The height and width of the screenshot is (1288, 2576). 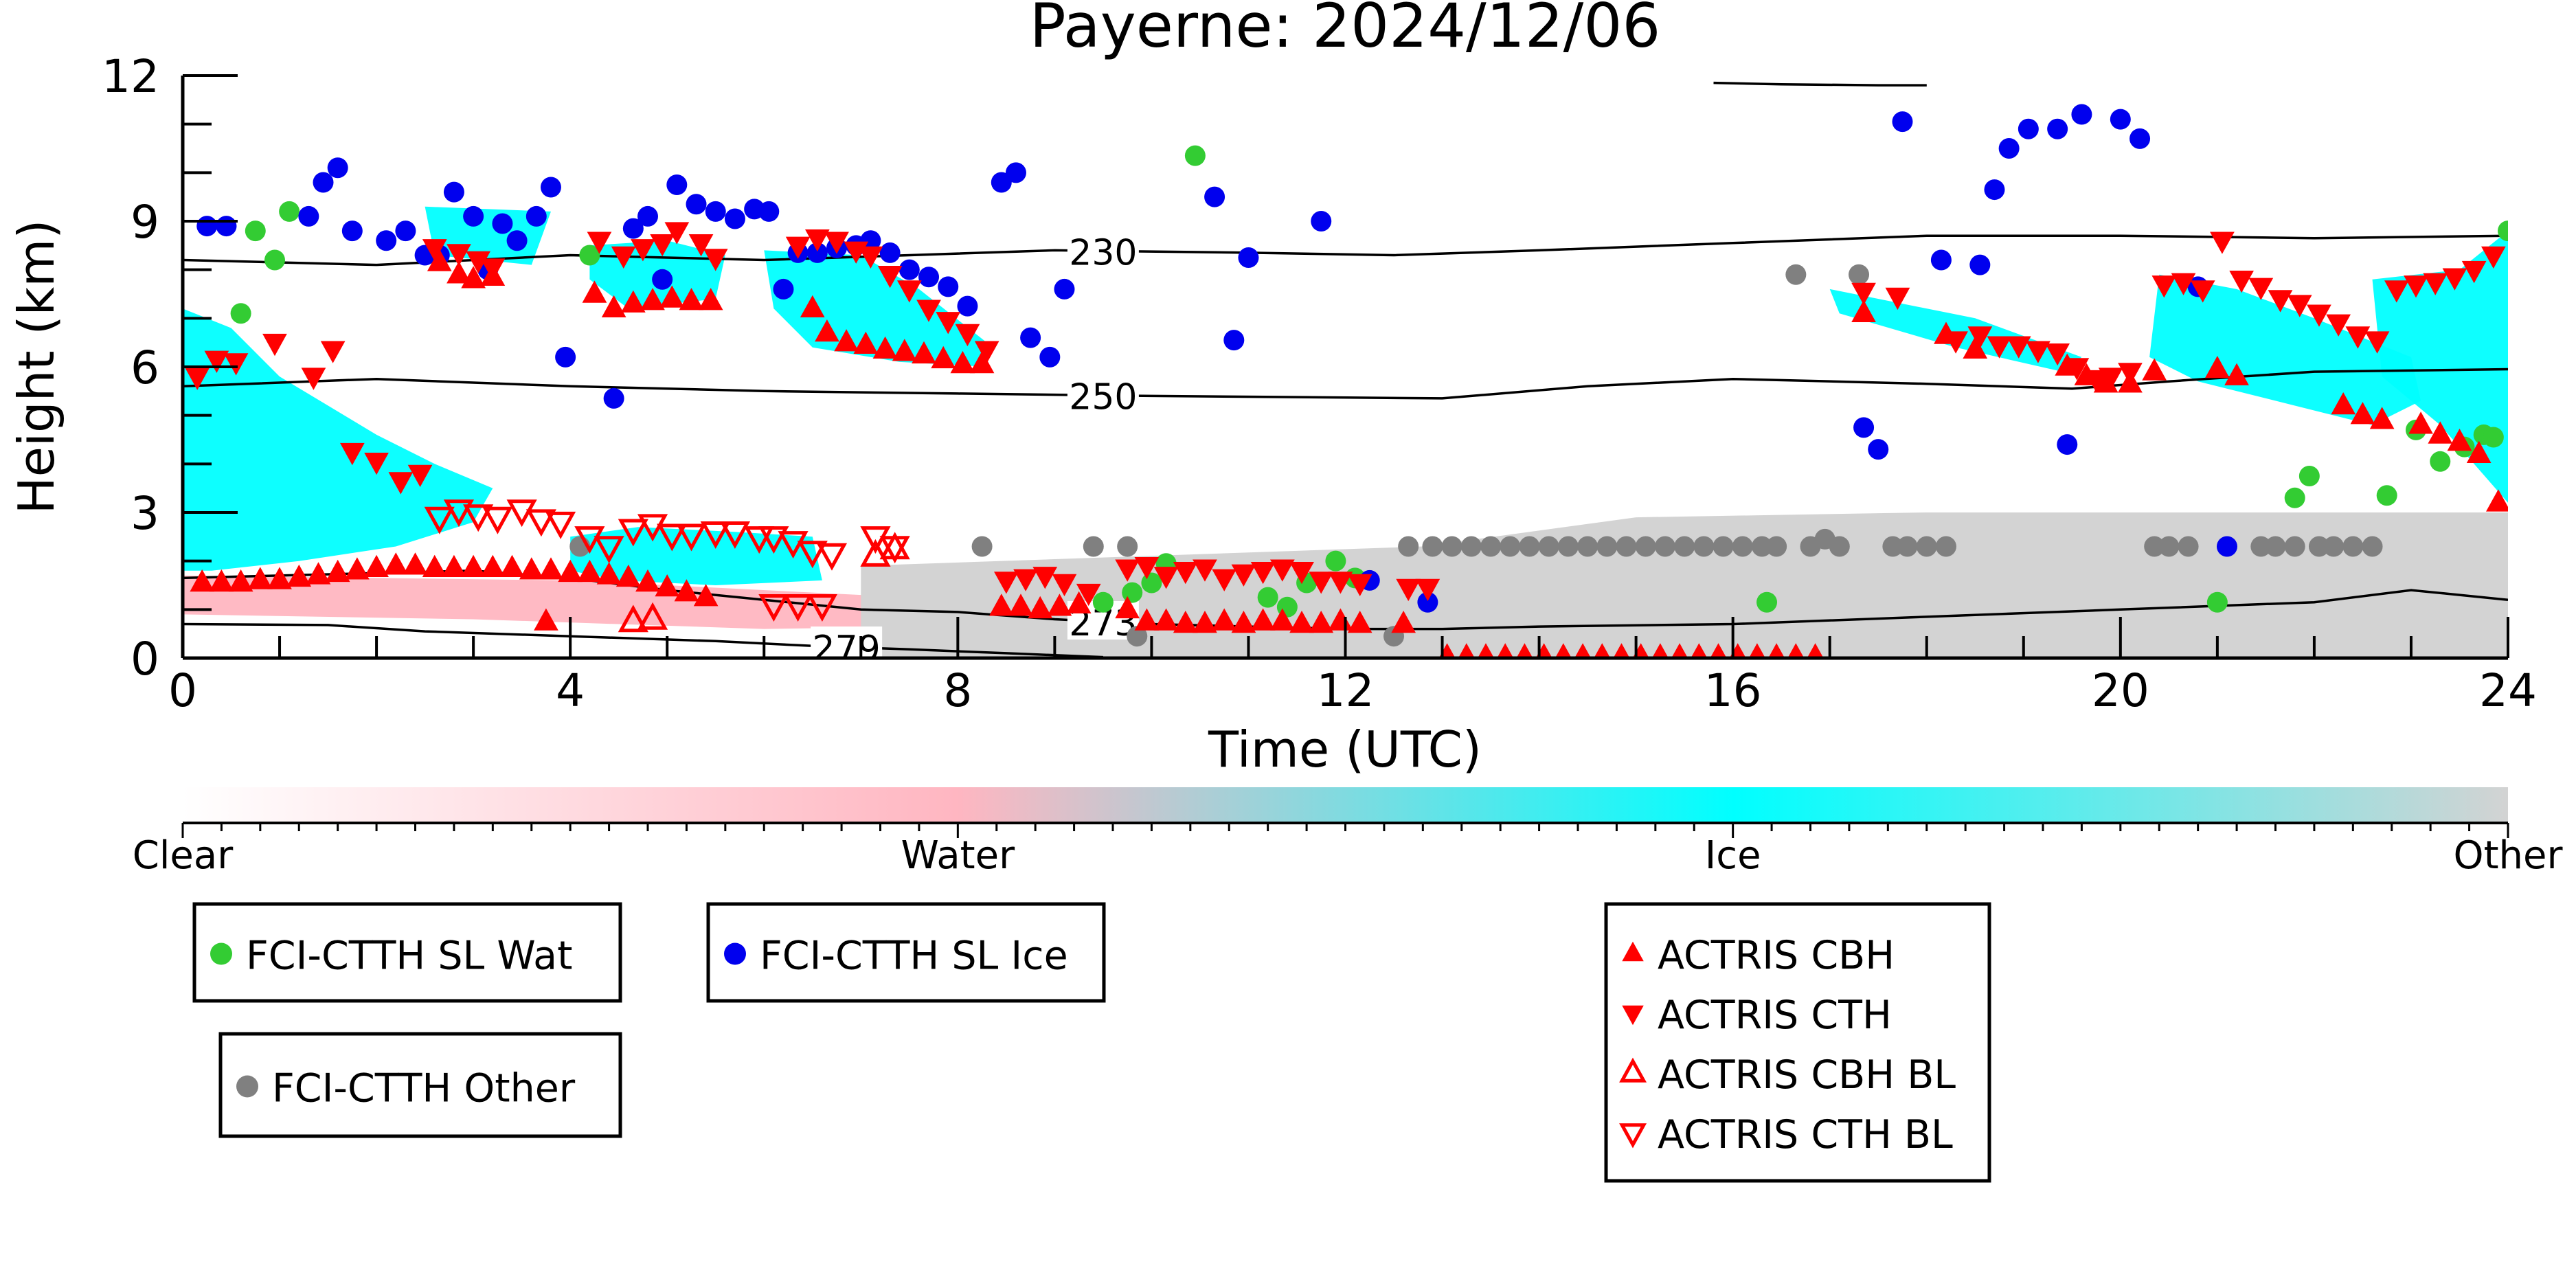 I want to click on x-tick-label: 12, so click(x=1346, y=690).